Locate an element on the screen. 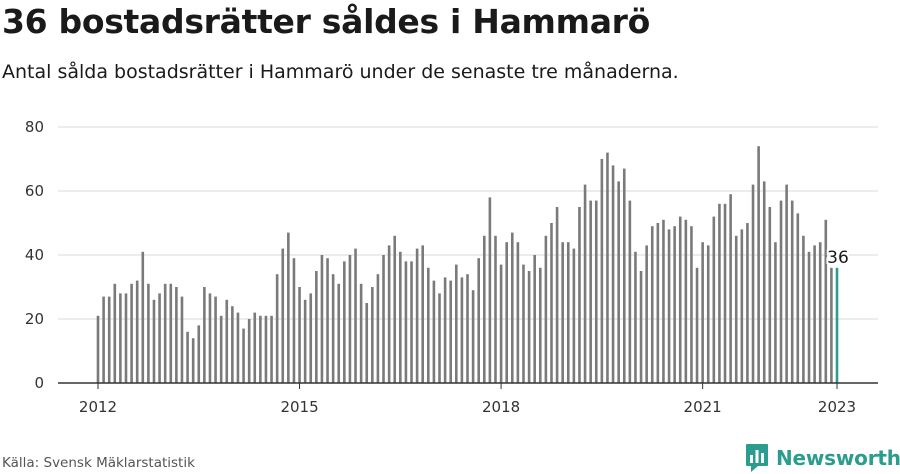 The width and height of the screenshot is (900, 474). axes is located at coordinates (468, 385).